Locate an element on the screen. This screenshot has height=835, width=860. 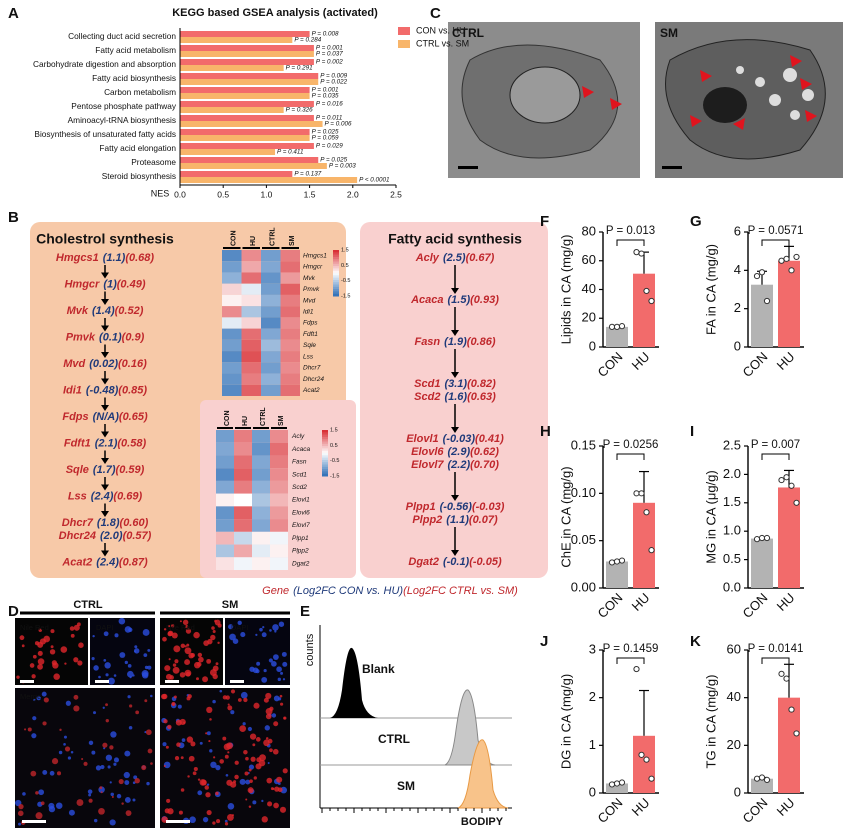
curve-label: SM is located at coordinates (406, 786).